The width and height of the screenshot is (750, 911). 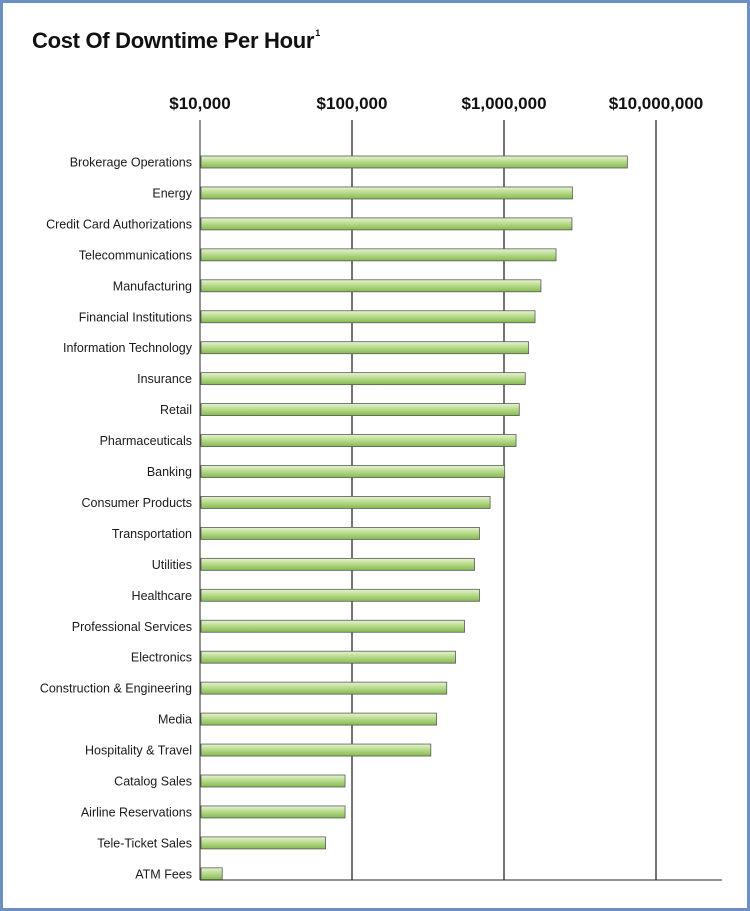 I want to click on title-footnote-marker: 1, so click(x=317, y=32).